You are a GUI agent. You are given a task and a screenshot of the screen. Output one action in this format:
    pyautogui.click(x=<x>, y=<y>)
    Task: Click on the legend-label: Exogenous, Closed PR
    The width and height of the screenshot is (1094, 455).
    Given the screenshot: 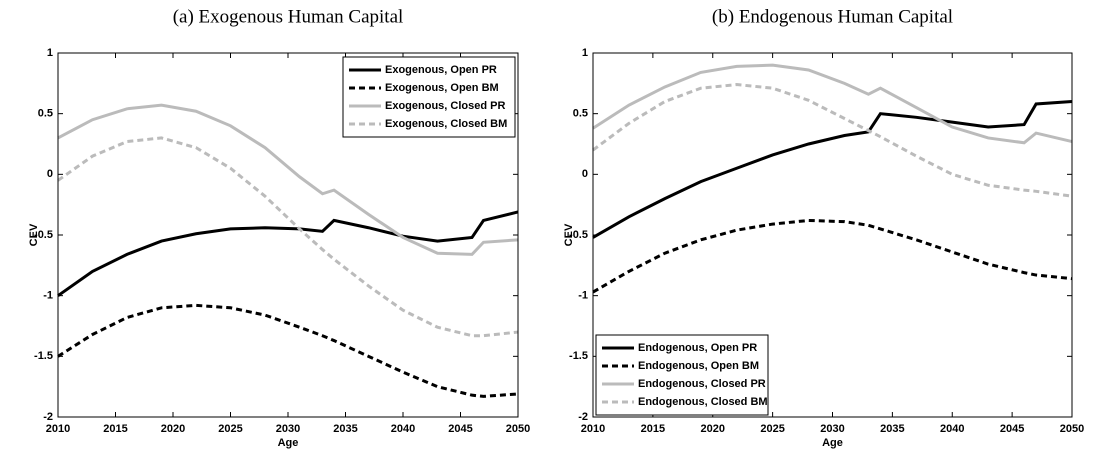 What is the action you would take?
    pyautogui.click(x=445, y=106)
    